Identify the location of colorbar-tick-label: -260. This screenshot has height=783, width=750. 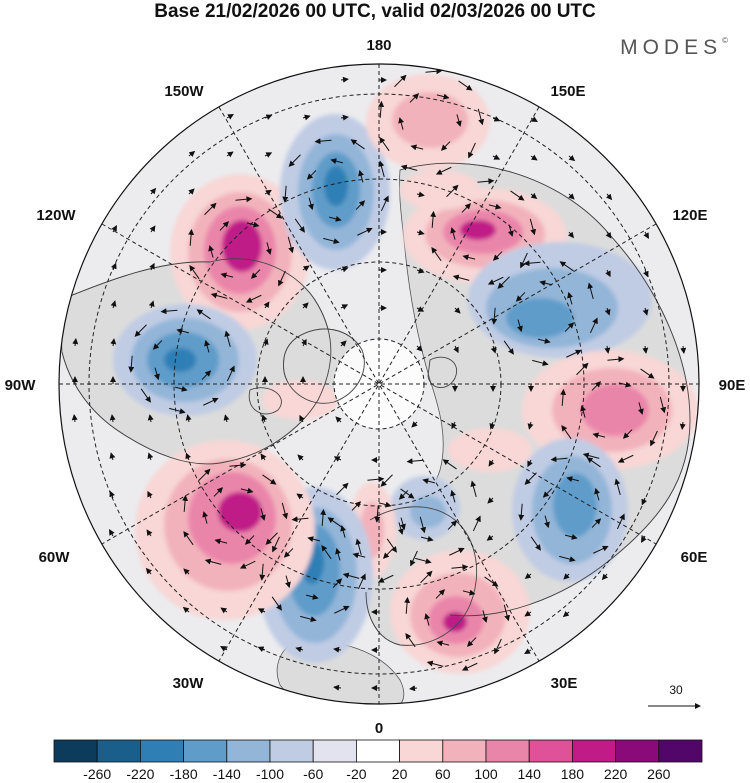
(97, 774).